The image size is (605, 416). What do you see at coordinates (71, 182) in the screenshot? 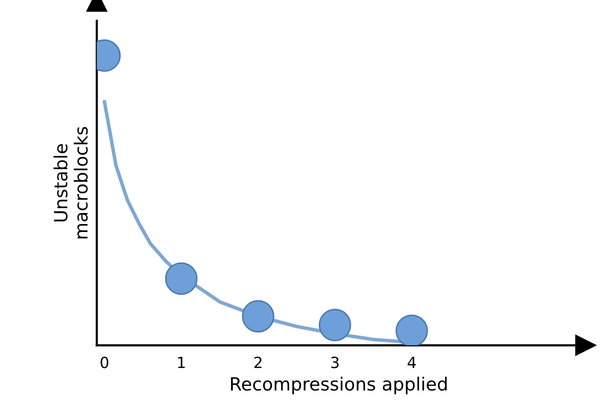
I see `y-axis-title: Unstable macroblocks` at bounding box center [71, 182].